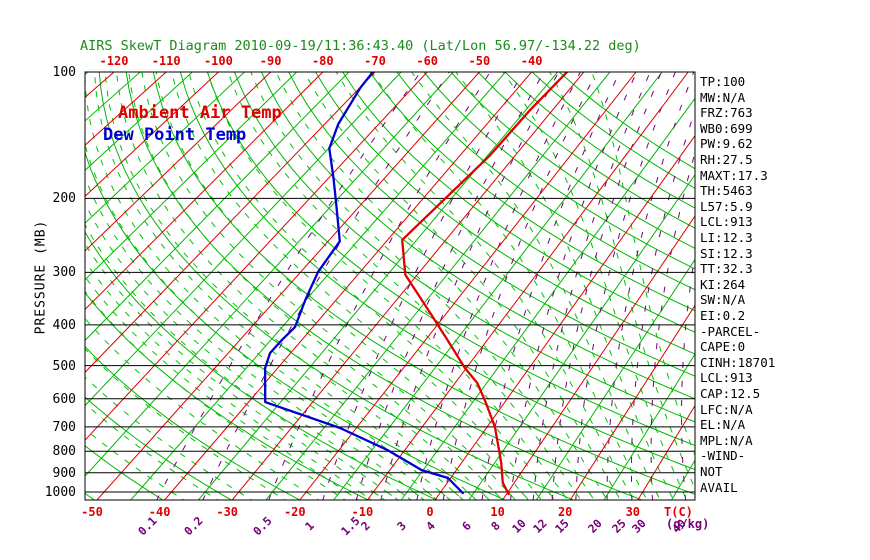 The height and width of the screenshot is (560, 870). I want to click on pressure-tick-100: 100, so click(64, 72).